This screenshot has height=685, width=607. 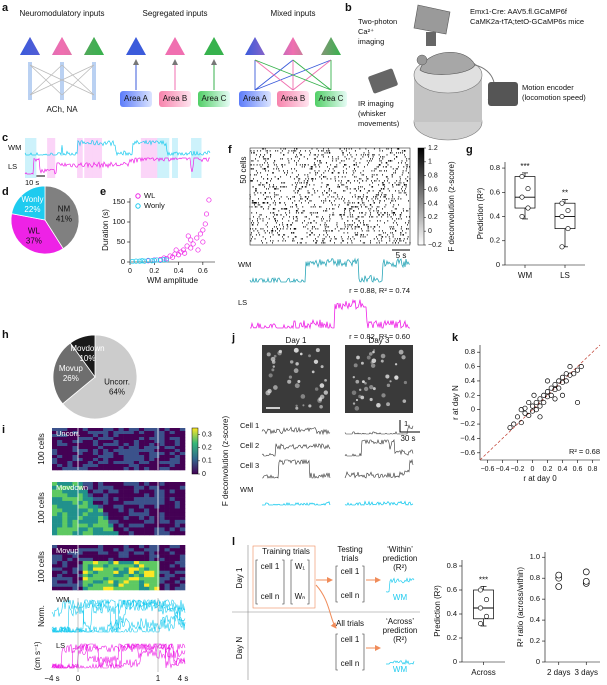 I want to click on slice-label: Movup, so click(x=71, y=368).